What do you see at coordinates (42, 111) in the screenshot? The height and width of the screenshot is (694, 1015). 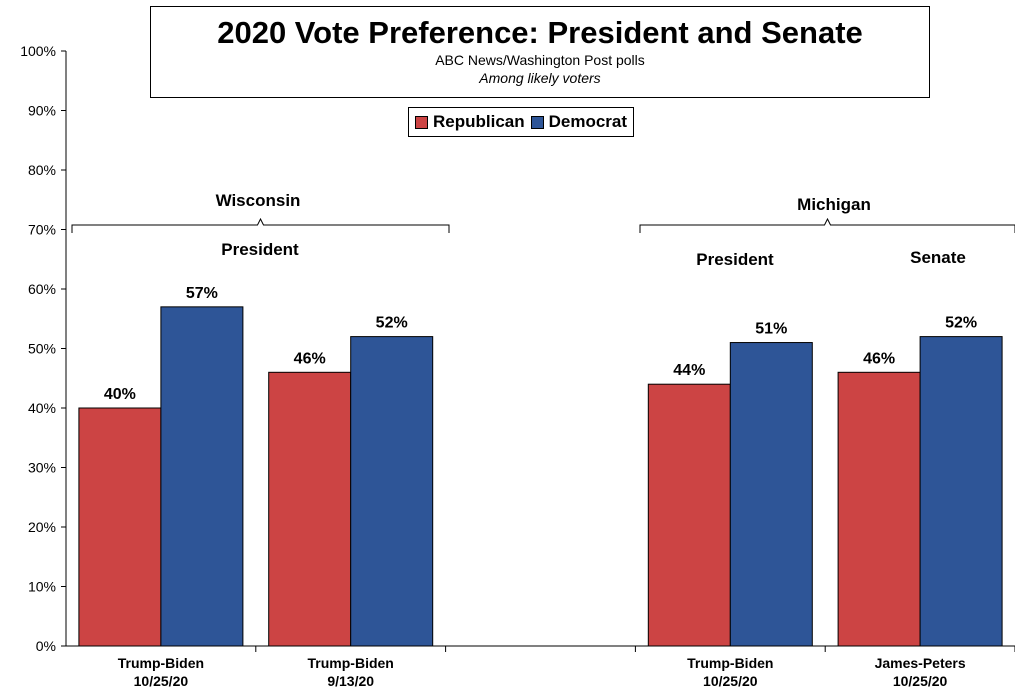 I see `y-tick-label: 90%` at bounding box center [42, 111].